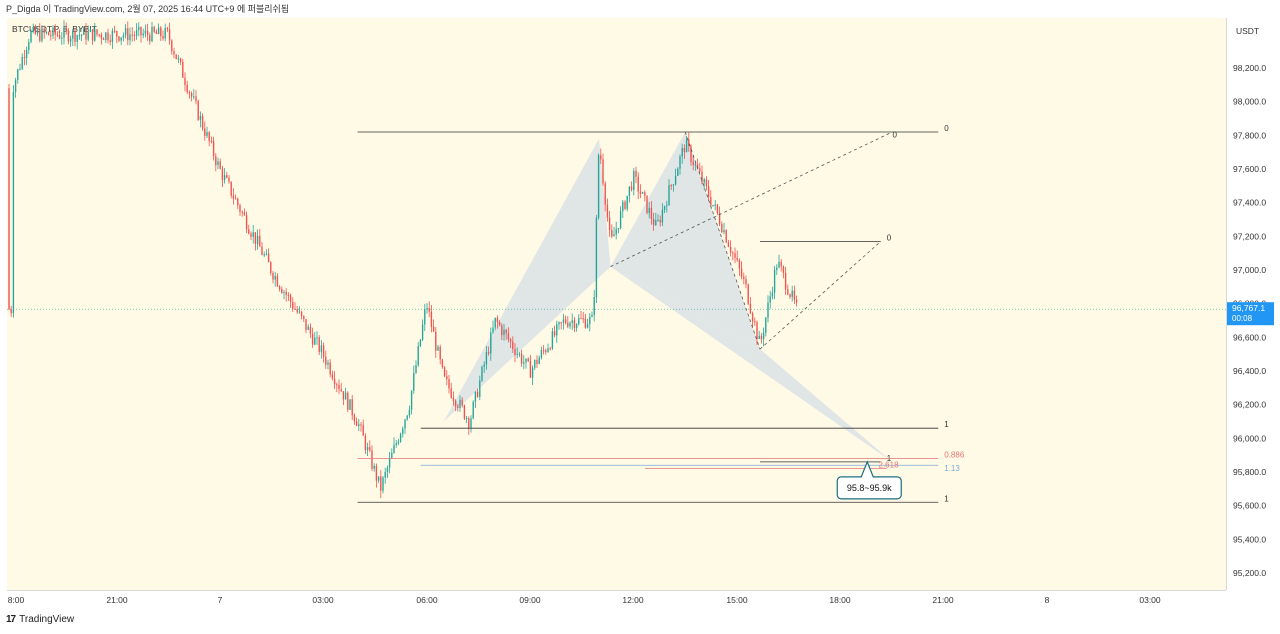  Describe the element at coordinates (616, 600) in the screenshot. I see `time-axis` at that location.